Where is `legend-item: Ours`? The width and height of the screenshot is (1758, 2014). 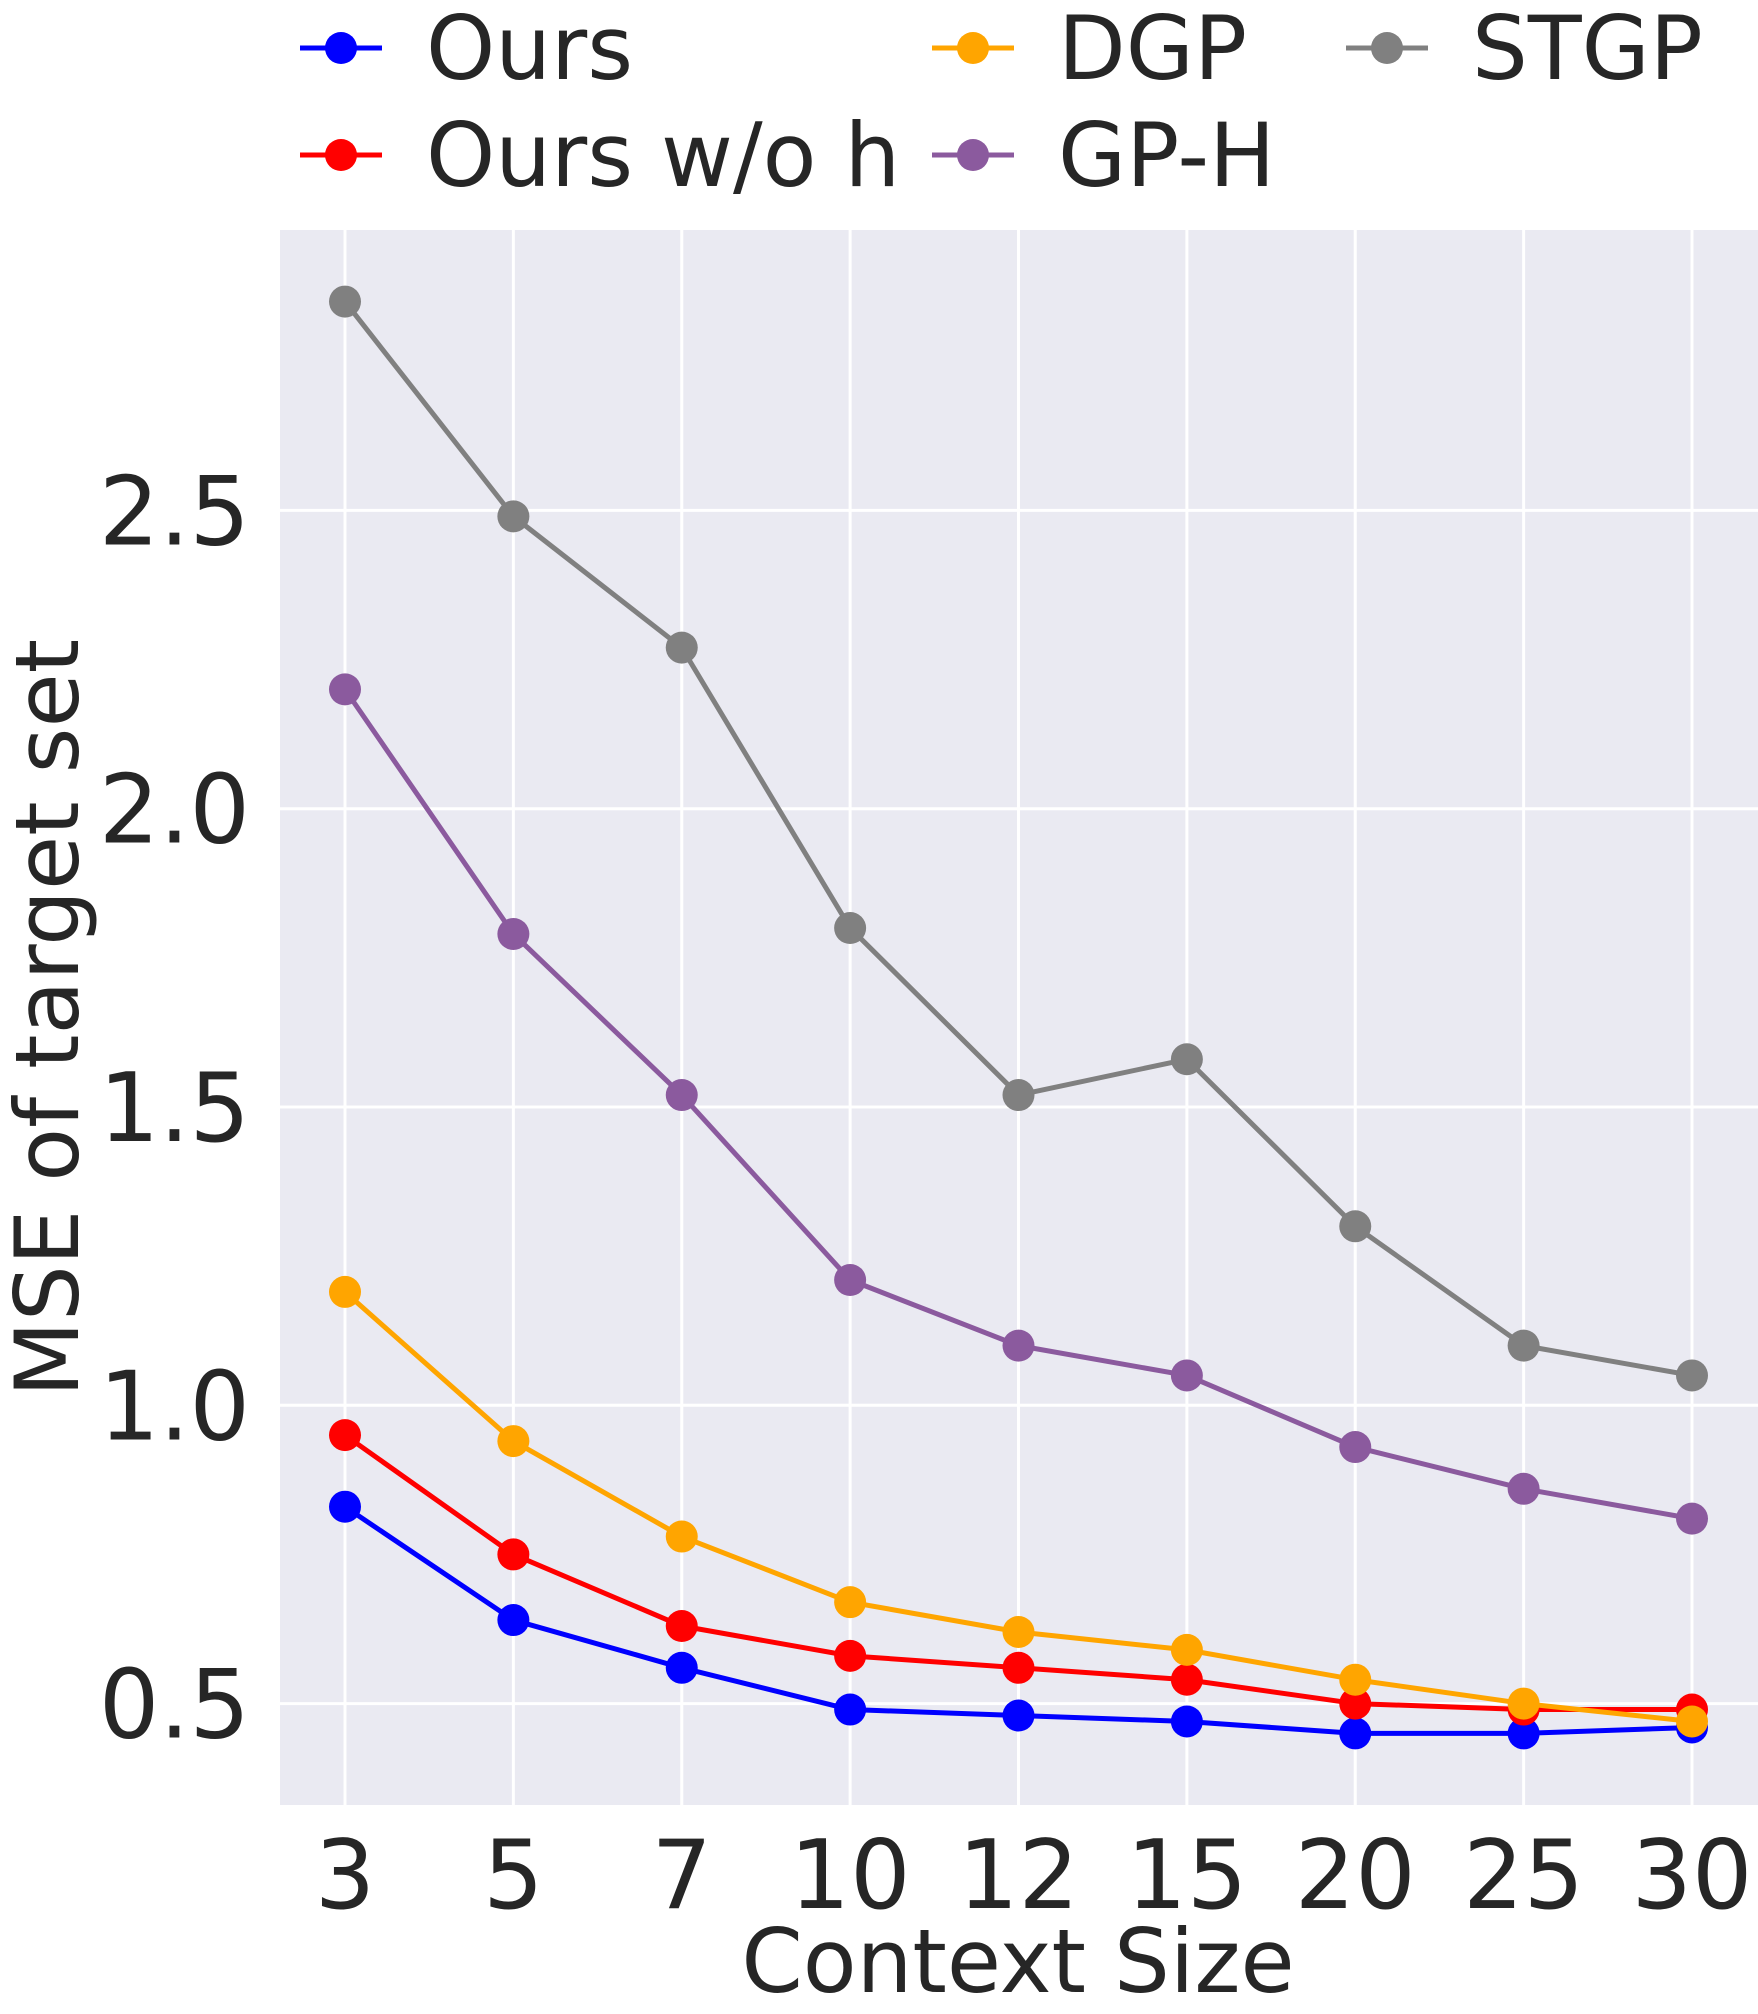 legend-item: Ours is located at coordinates (466, 50).